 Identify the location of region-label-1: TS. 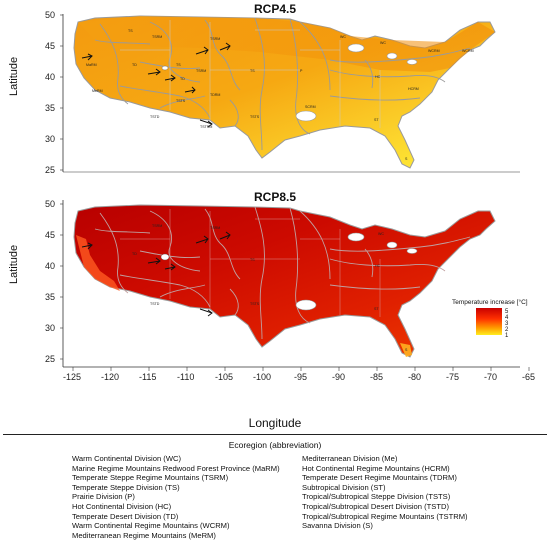
(130, 31).